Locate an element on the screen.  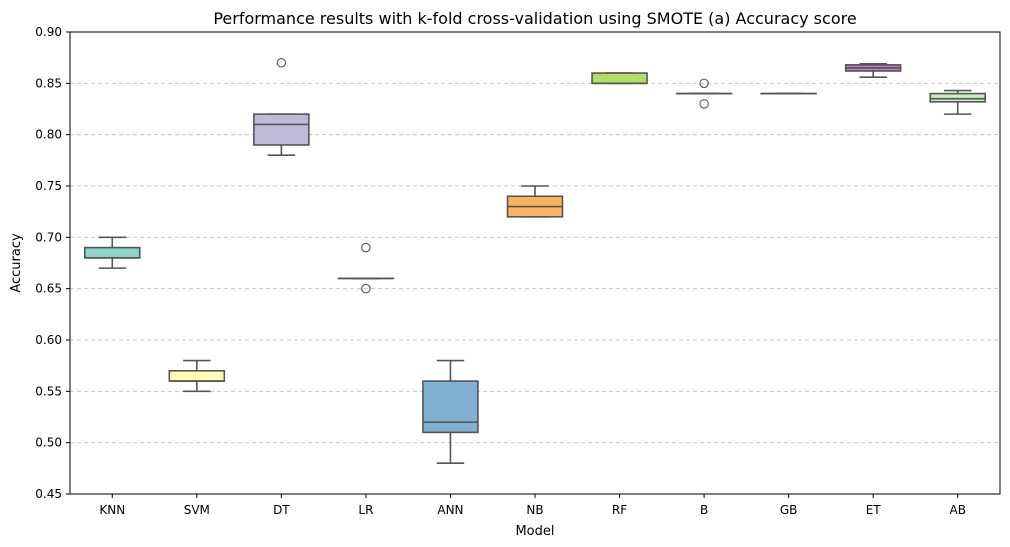
x-tick-label: AB is located at coordinates (958, 510).